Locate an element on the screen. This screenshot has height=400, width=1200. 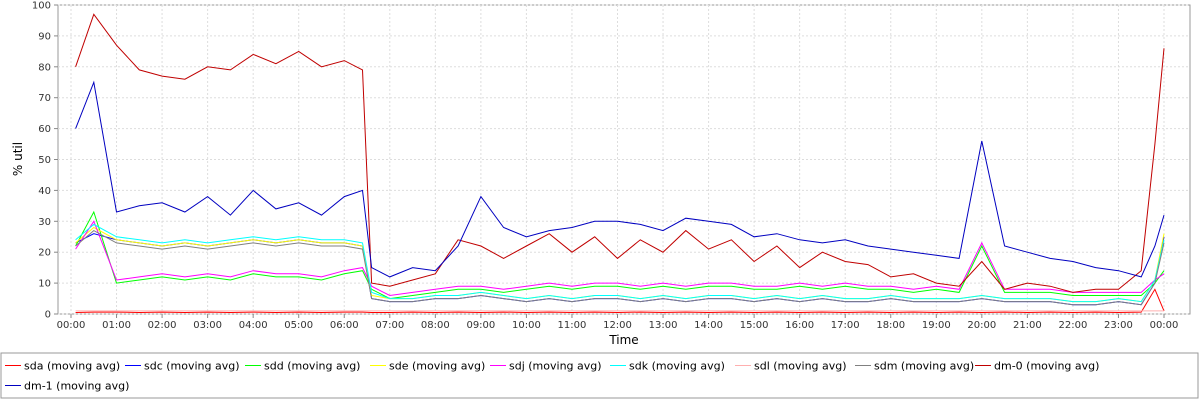
x-tick-label: 06:00 is located at coordinates (344, 325).